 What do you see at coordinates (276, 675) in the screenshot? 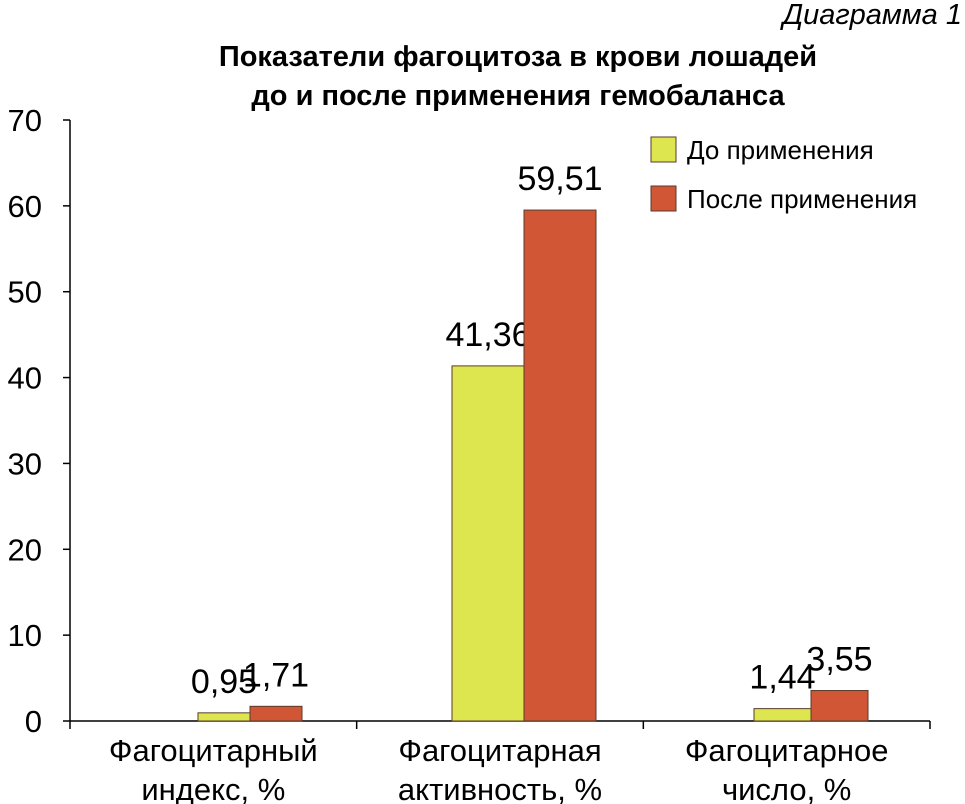
I see `data-label: 1,71` at bounding box center [276, 675].